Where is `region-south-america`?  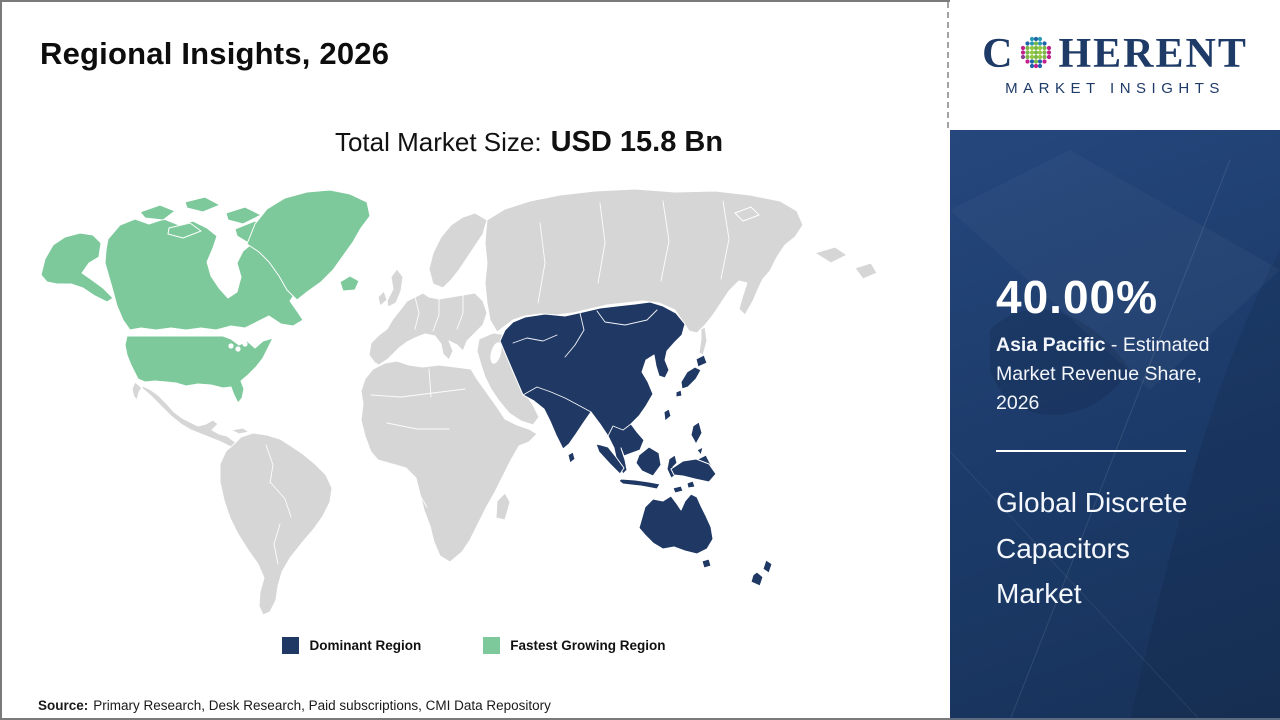 region-south-america is located at coordinates (276, 524).